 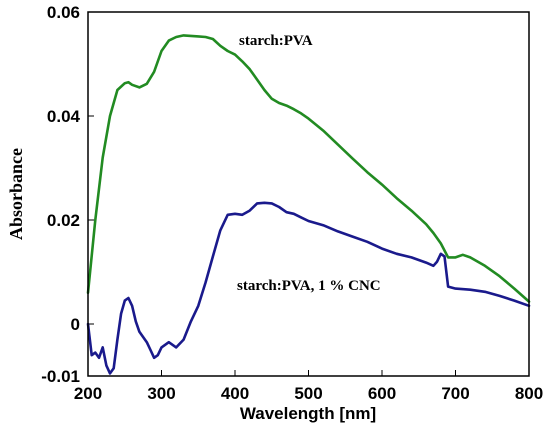 I want to click on x-tick-label: 400, so click(x=235, y=393).